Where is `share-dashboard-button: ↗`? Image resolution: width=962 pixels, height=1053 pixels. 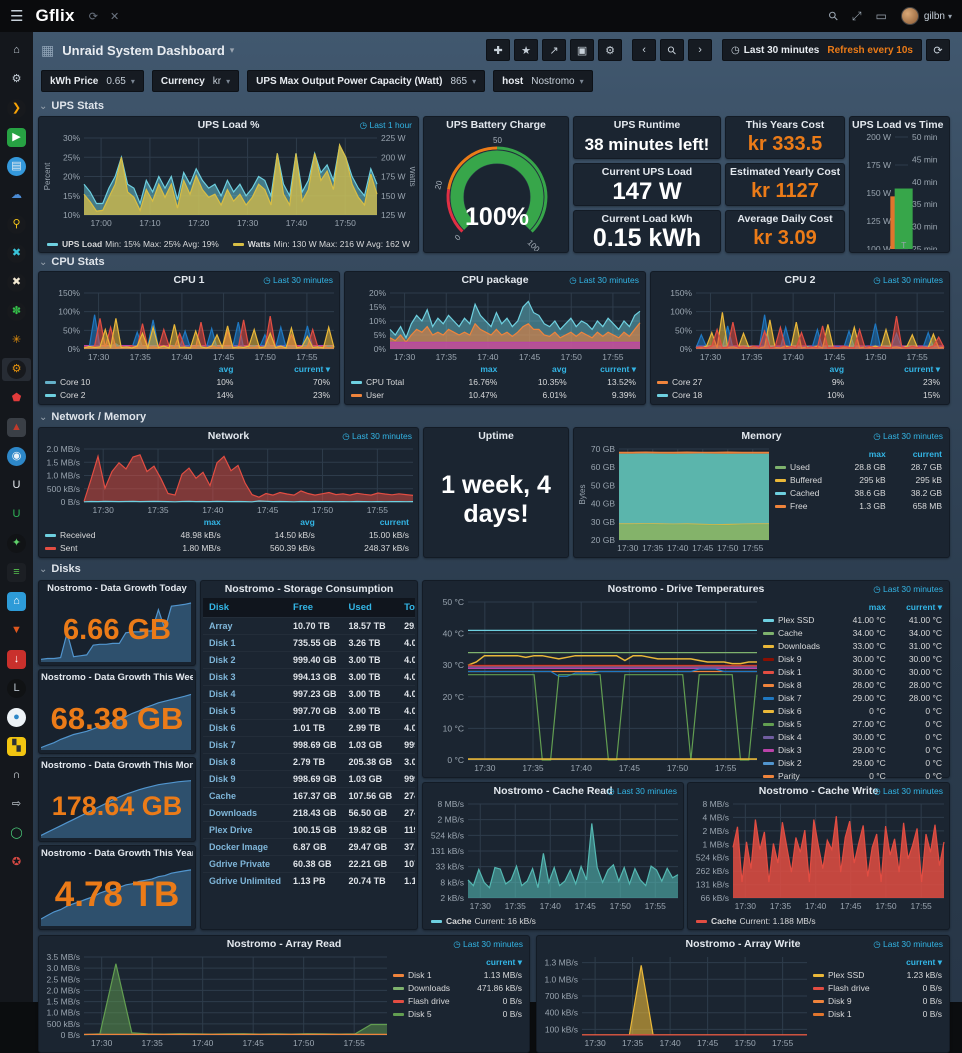
share-dashboard-button: ↗ is located at coordinates (554, 50).